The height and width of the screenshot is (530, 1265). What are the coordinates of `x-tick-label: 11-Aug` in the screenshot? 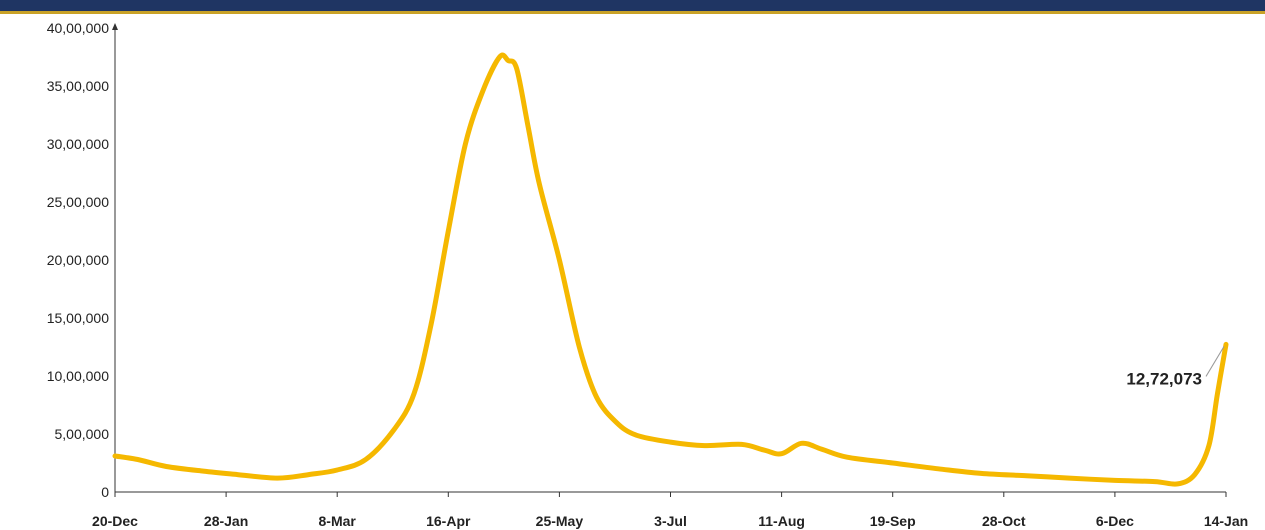 It's located at (781, 521).